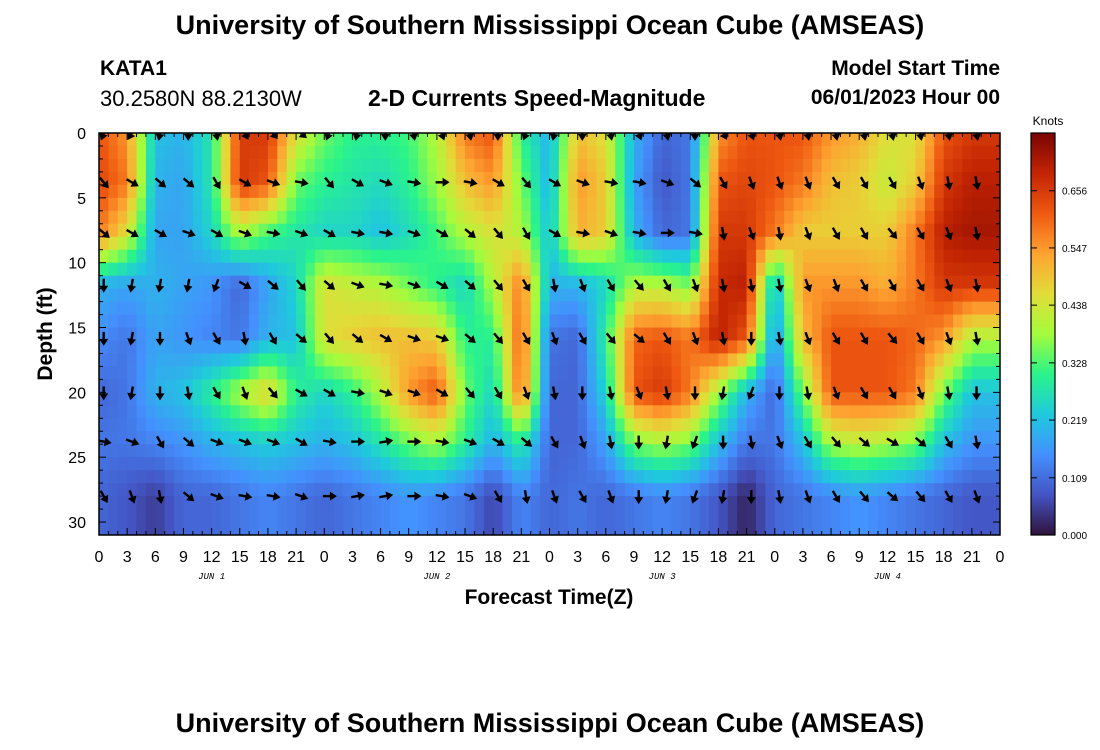 The height and width of the screenshot is (750, 1100). What do you see at coordinates (605, 557) in the screenshot?
I see `x-tick-label: 6` at bounding box center [605, 557].